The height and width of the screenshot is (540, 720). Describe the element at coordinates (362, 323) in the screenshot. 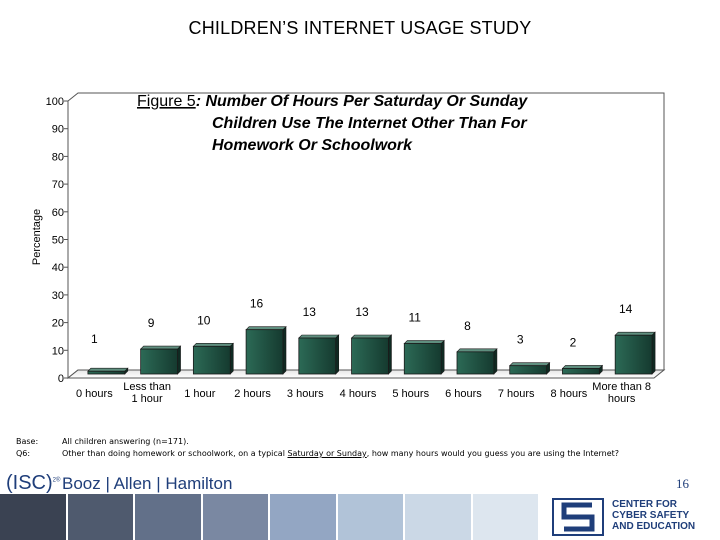

I see `data-labels: 1 9 10 16 13 13 11 8 3 2 14` at that location.